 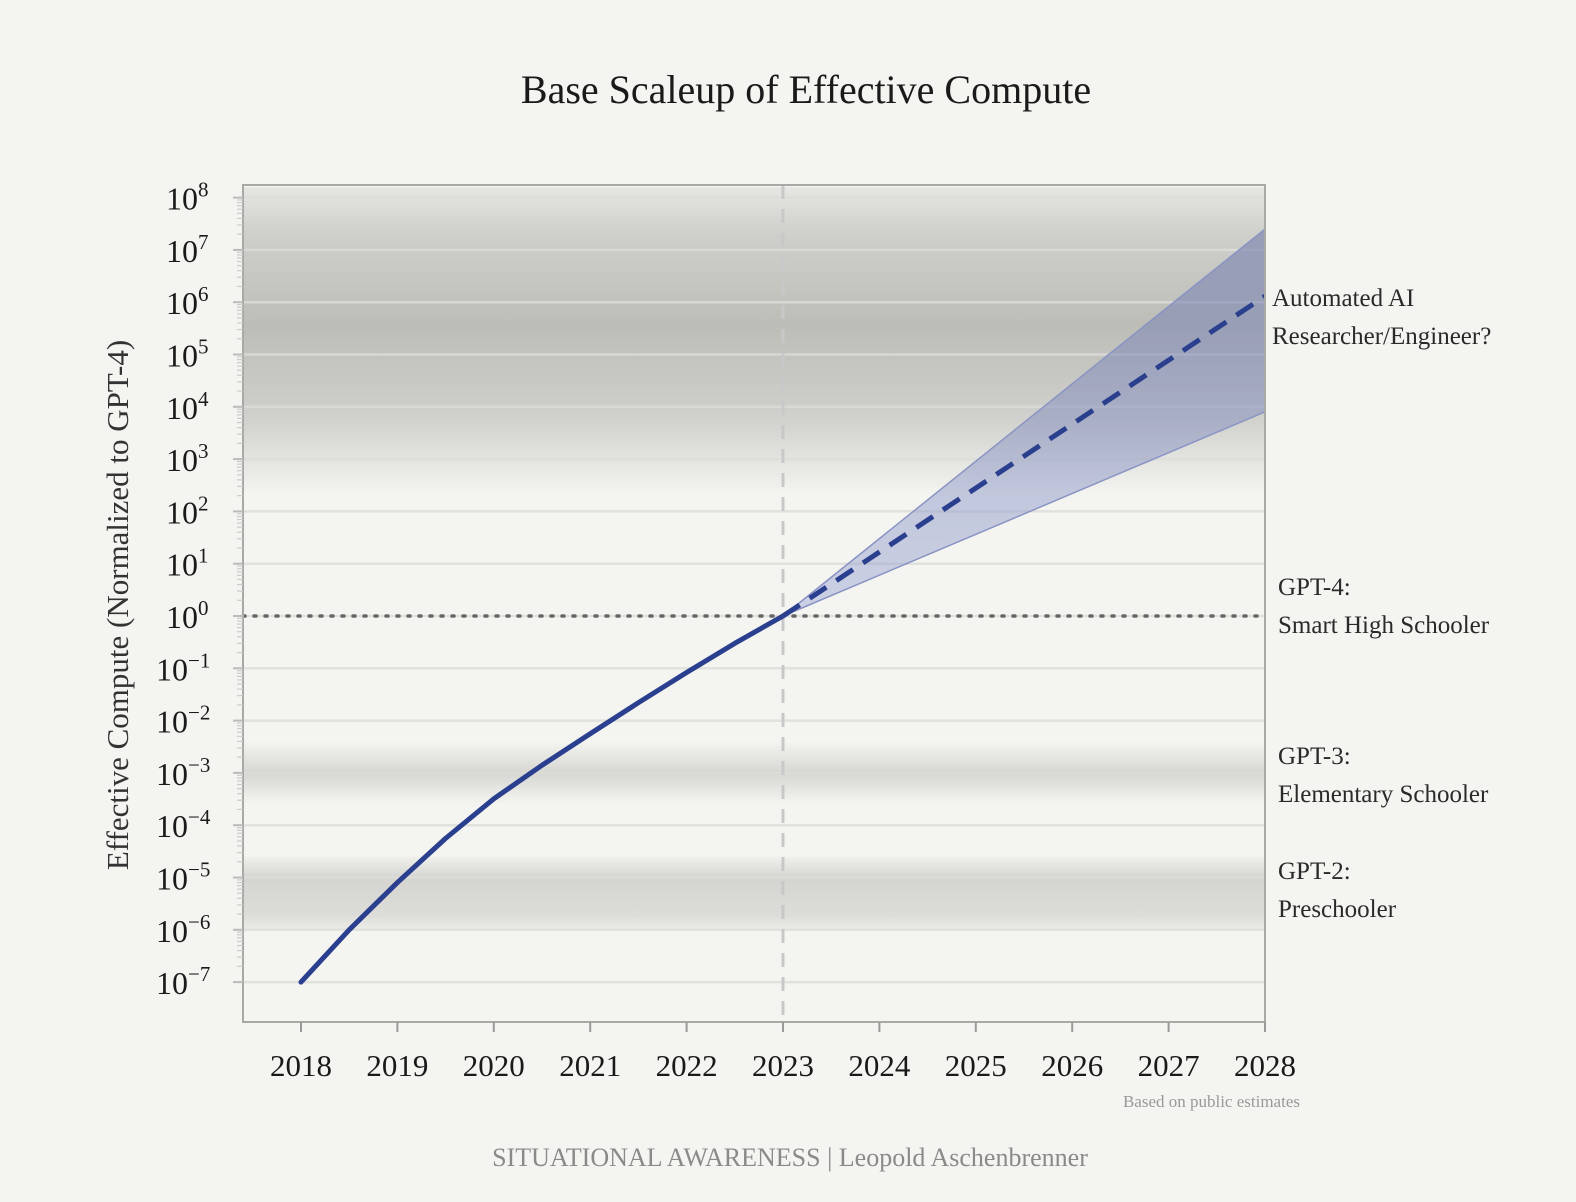 What do you see at coordinates (494, 1065) in the screenshot?
I see `x-tick-label: 2020` at bounding box center [494, 1065].